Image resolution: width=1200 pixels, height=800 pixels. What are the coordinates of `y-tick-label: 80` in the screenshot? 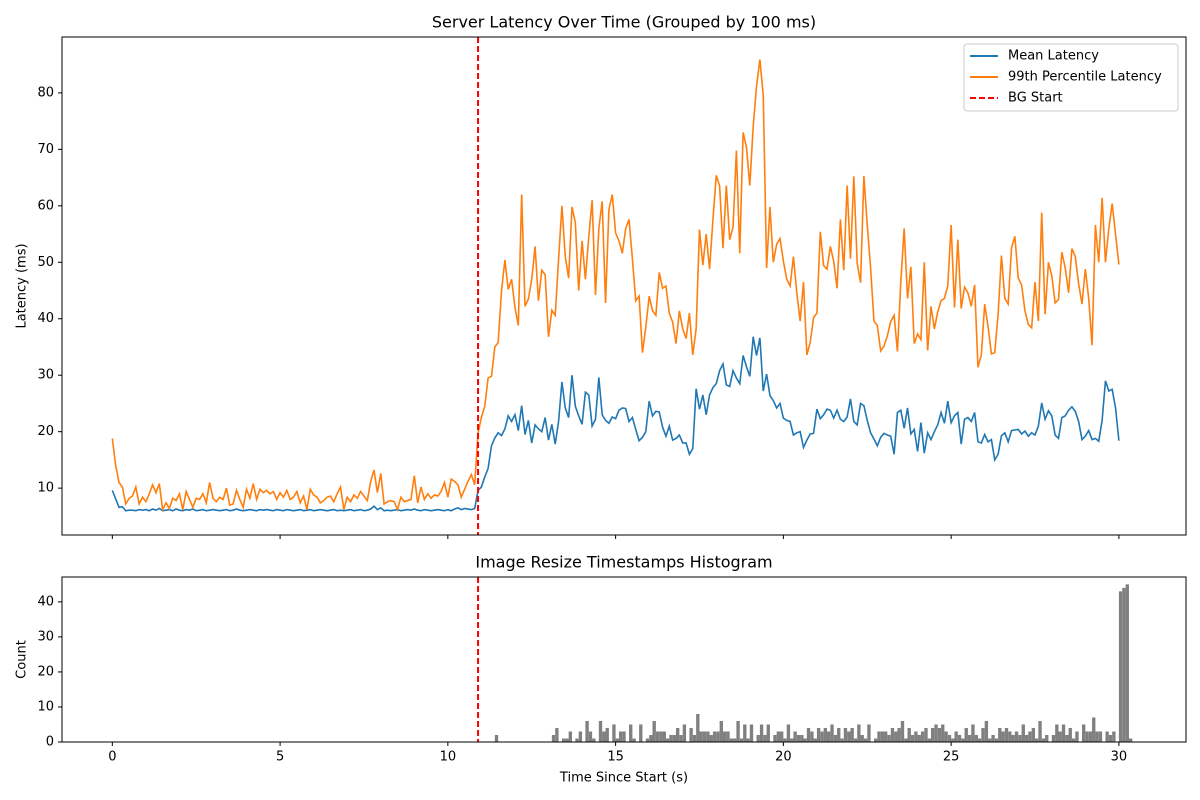 It's located at (45, 92).